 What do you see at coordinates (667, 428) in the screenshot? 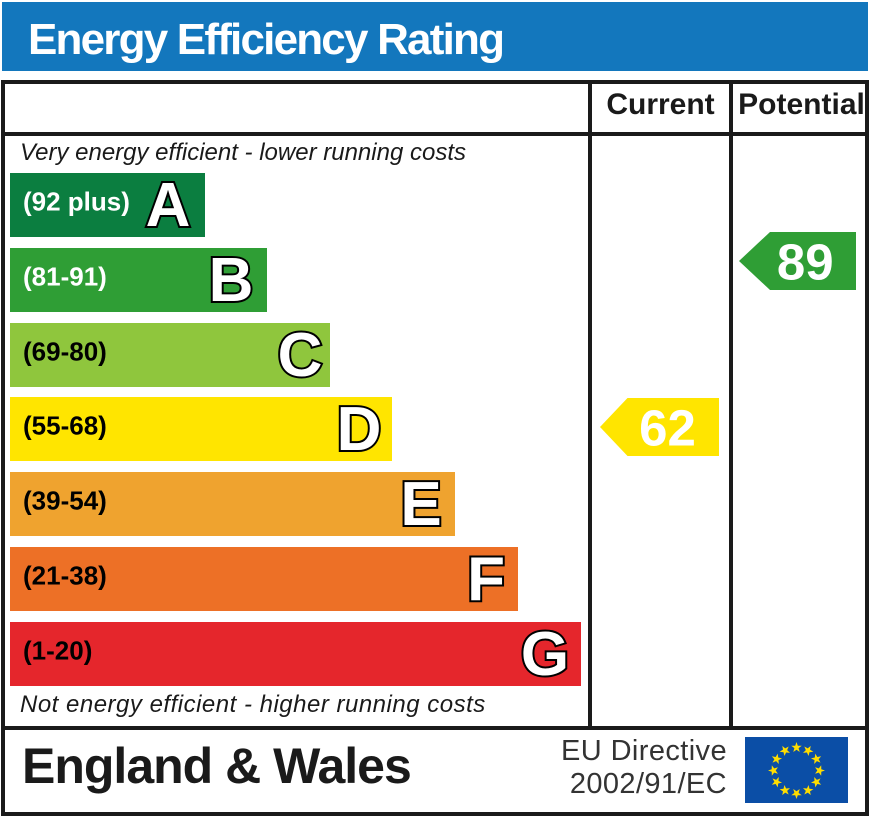
I see `svg-text: 62` at bounding box center [667, 428].